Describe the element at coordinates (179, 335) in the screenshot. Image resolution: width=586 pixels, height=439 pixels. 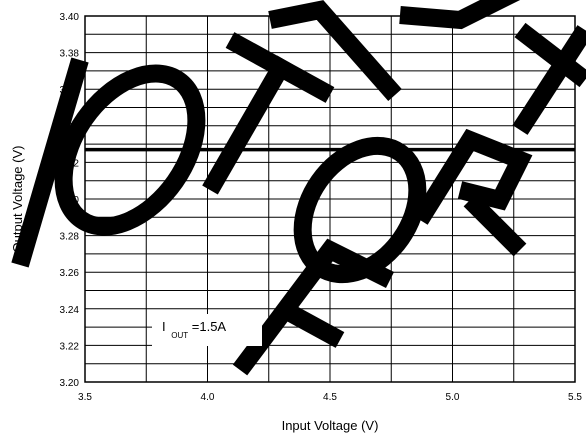
I see `annotation-sub: OUT` at that location.